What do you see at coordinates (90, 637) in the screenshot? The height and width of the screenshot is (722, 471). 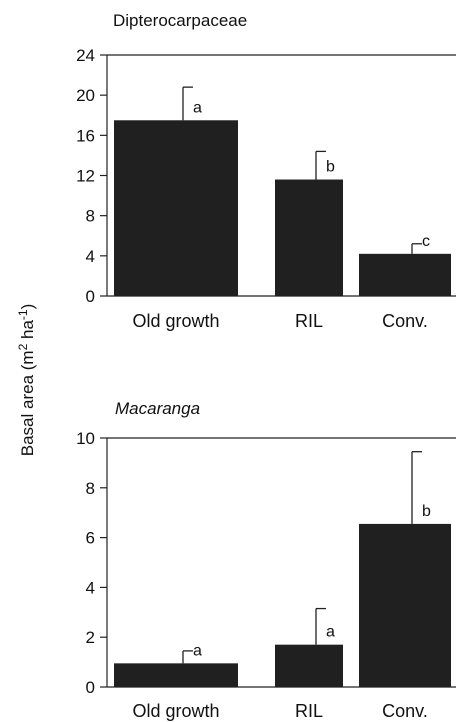 I see `y-tick-label: 2` at bounding box center [90, 637].